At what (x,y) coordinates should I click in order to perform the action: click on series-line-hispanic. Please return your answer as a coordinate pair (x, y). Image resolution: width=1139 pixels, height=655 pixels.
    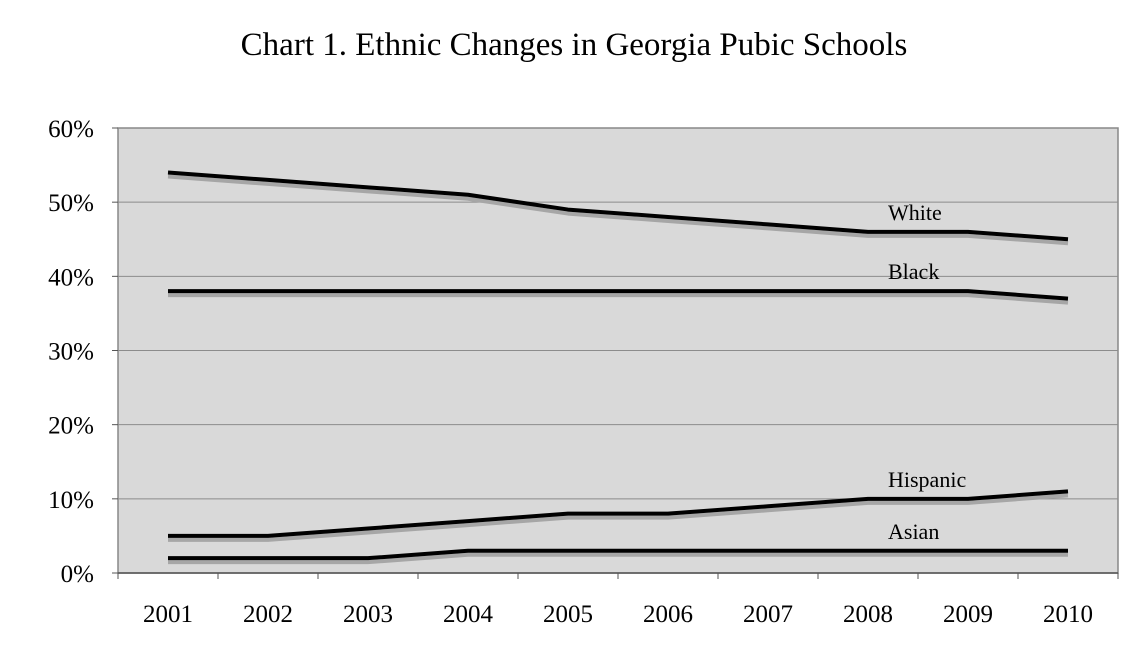
    Looking at the image, I should click on (618, 513).